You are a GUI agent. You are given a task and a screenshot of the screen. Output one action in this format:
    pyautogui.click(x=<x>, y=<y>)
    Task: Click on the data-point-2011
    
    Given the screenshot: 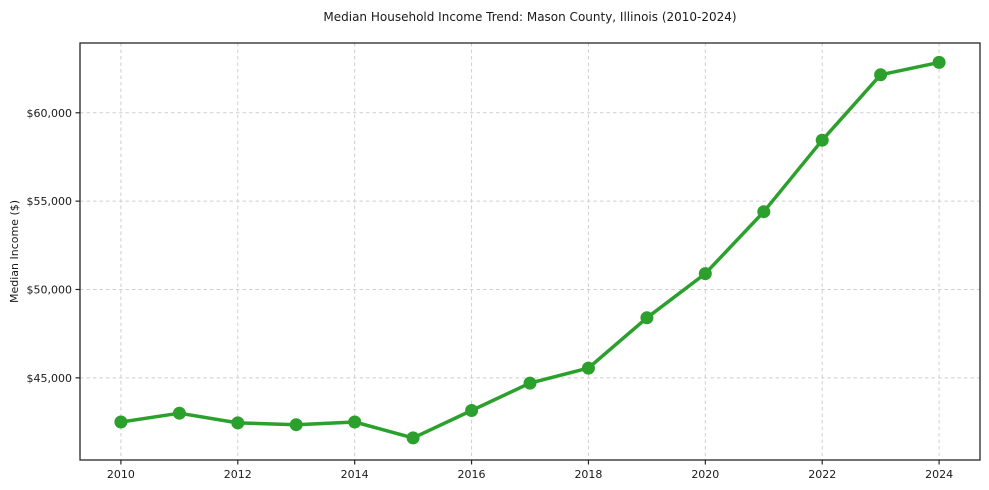 What is the action you would take?
    pyautogui.click(x=179, y=413)
    